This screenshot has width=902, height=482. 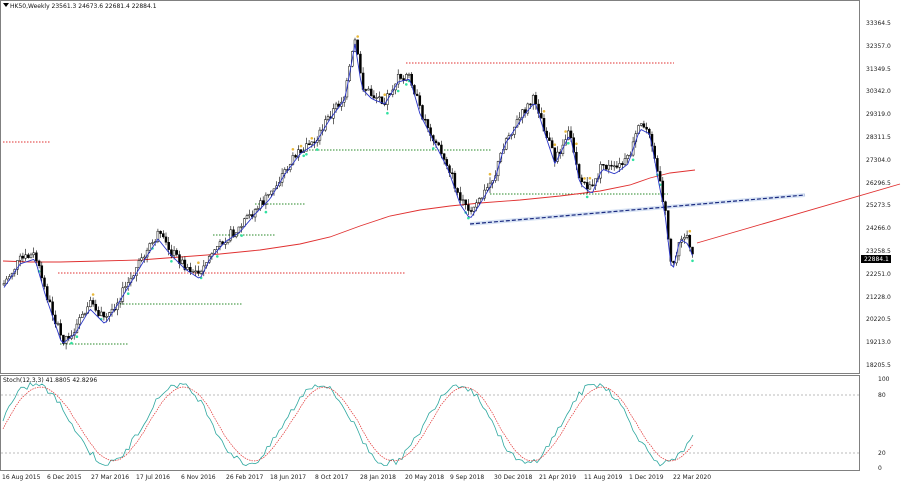 What do you see at coordinates (878, 342) in the screenshot?
I see `price-axis-label: 19213.0` at bounding box center [878, 342].